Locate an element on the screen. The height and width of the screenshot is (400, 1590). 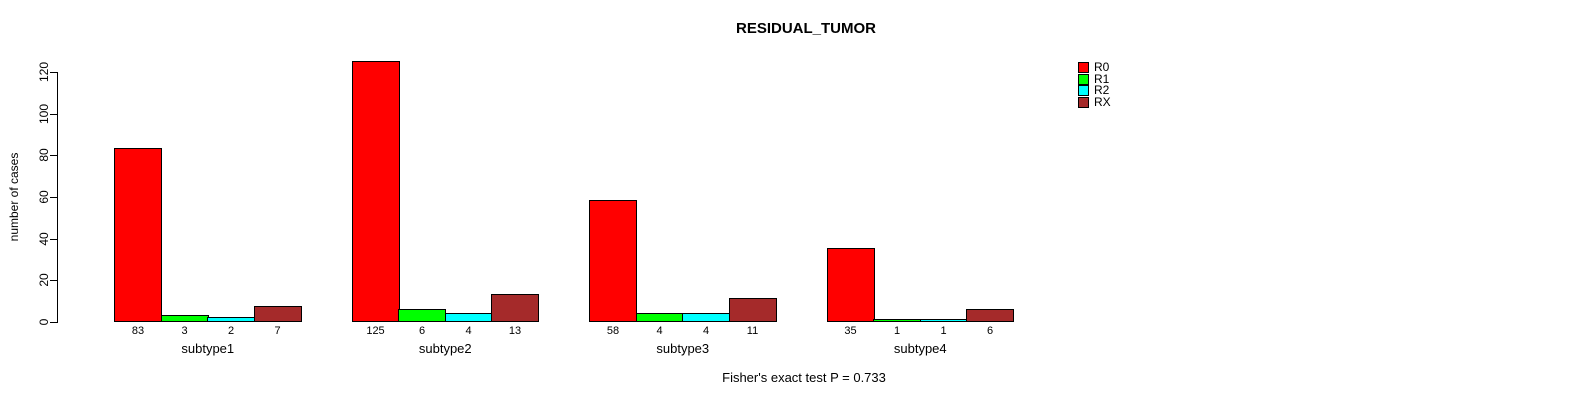
legend-label-R1: R1 is located at coordinates (1102, 78).